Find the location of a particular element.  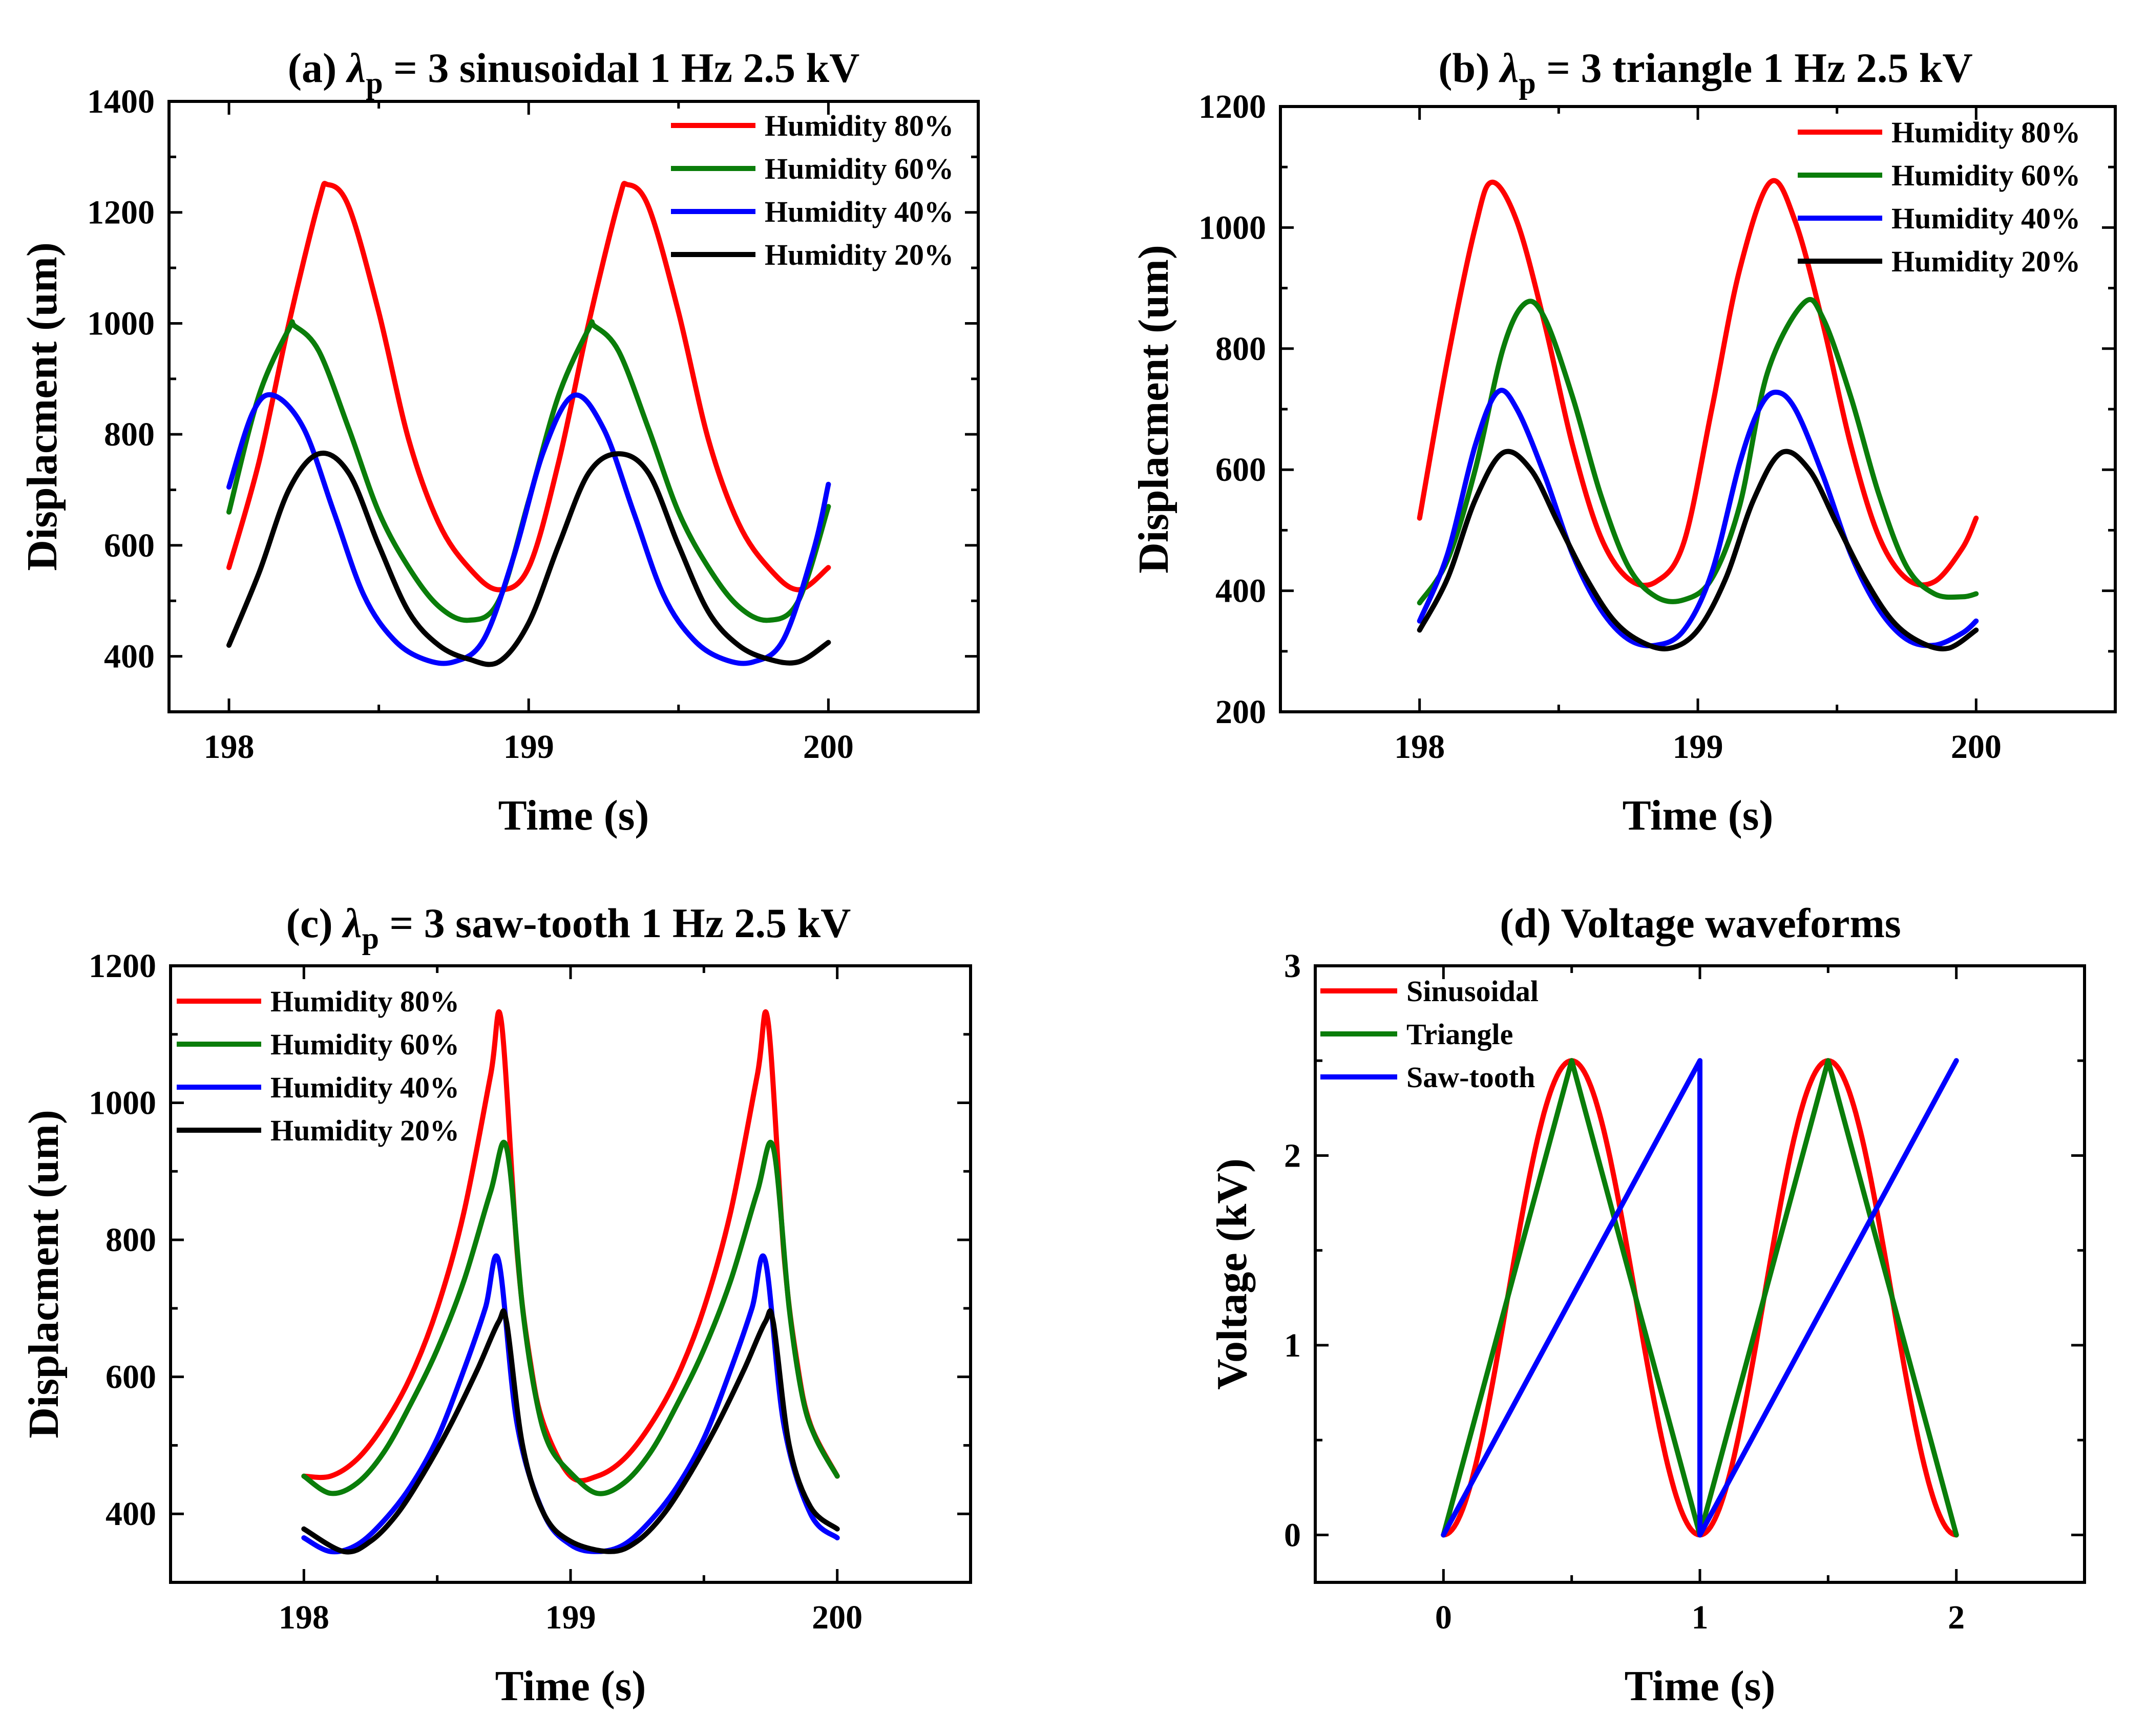

y-tick-label: 200 is located at coordinates (1240, 712).